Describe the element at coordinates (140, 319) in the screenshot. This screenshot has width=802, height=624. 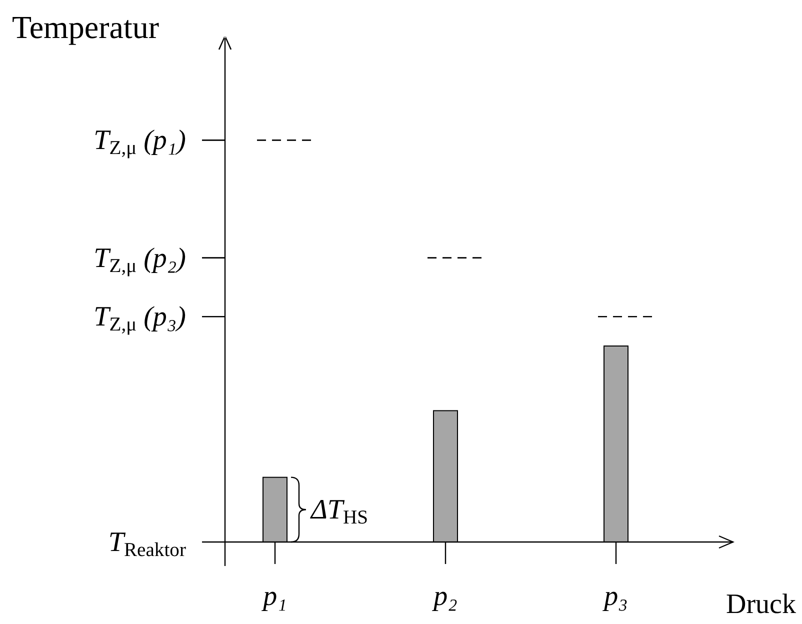
I see `ref-line-label: T$_{Z,μ}$ (p₃)` at that location.